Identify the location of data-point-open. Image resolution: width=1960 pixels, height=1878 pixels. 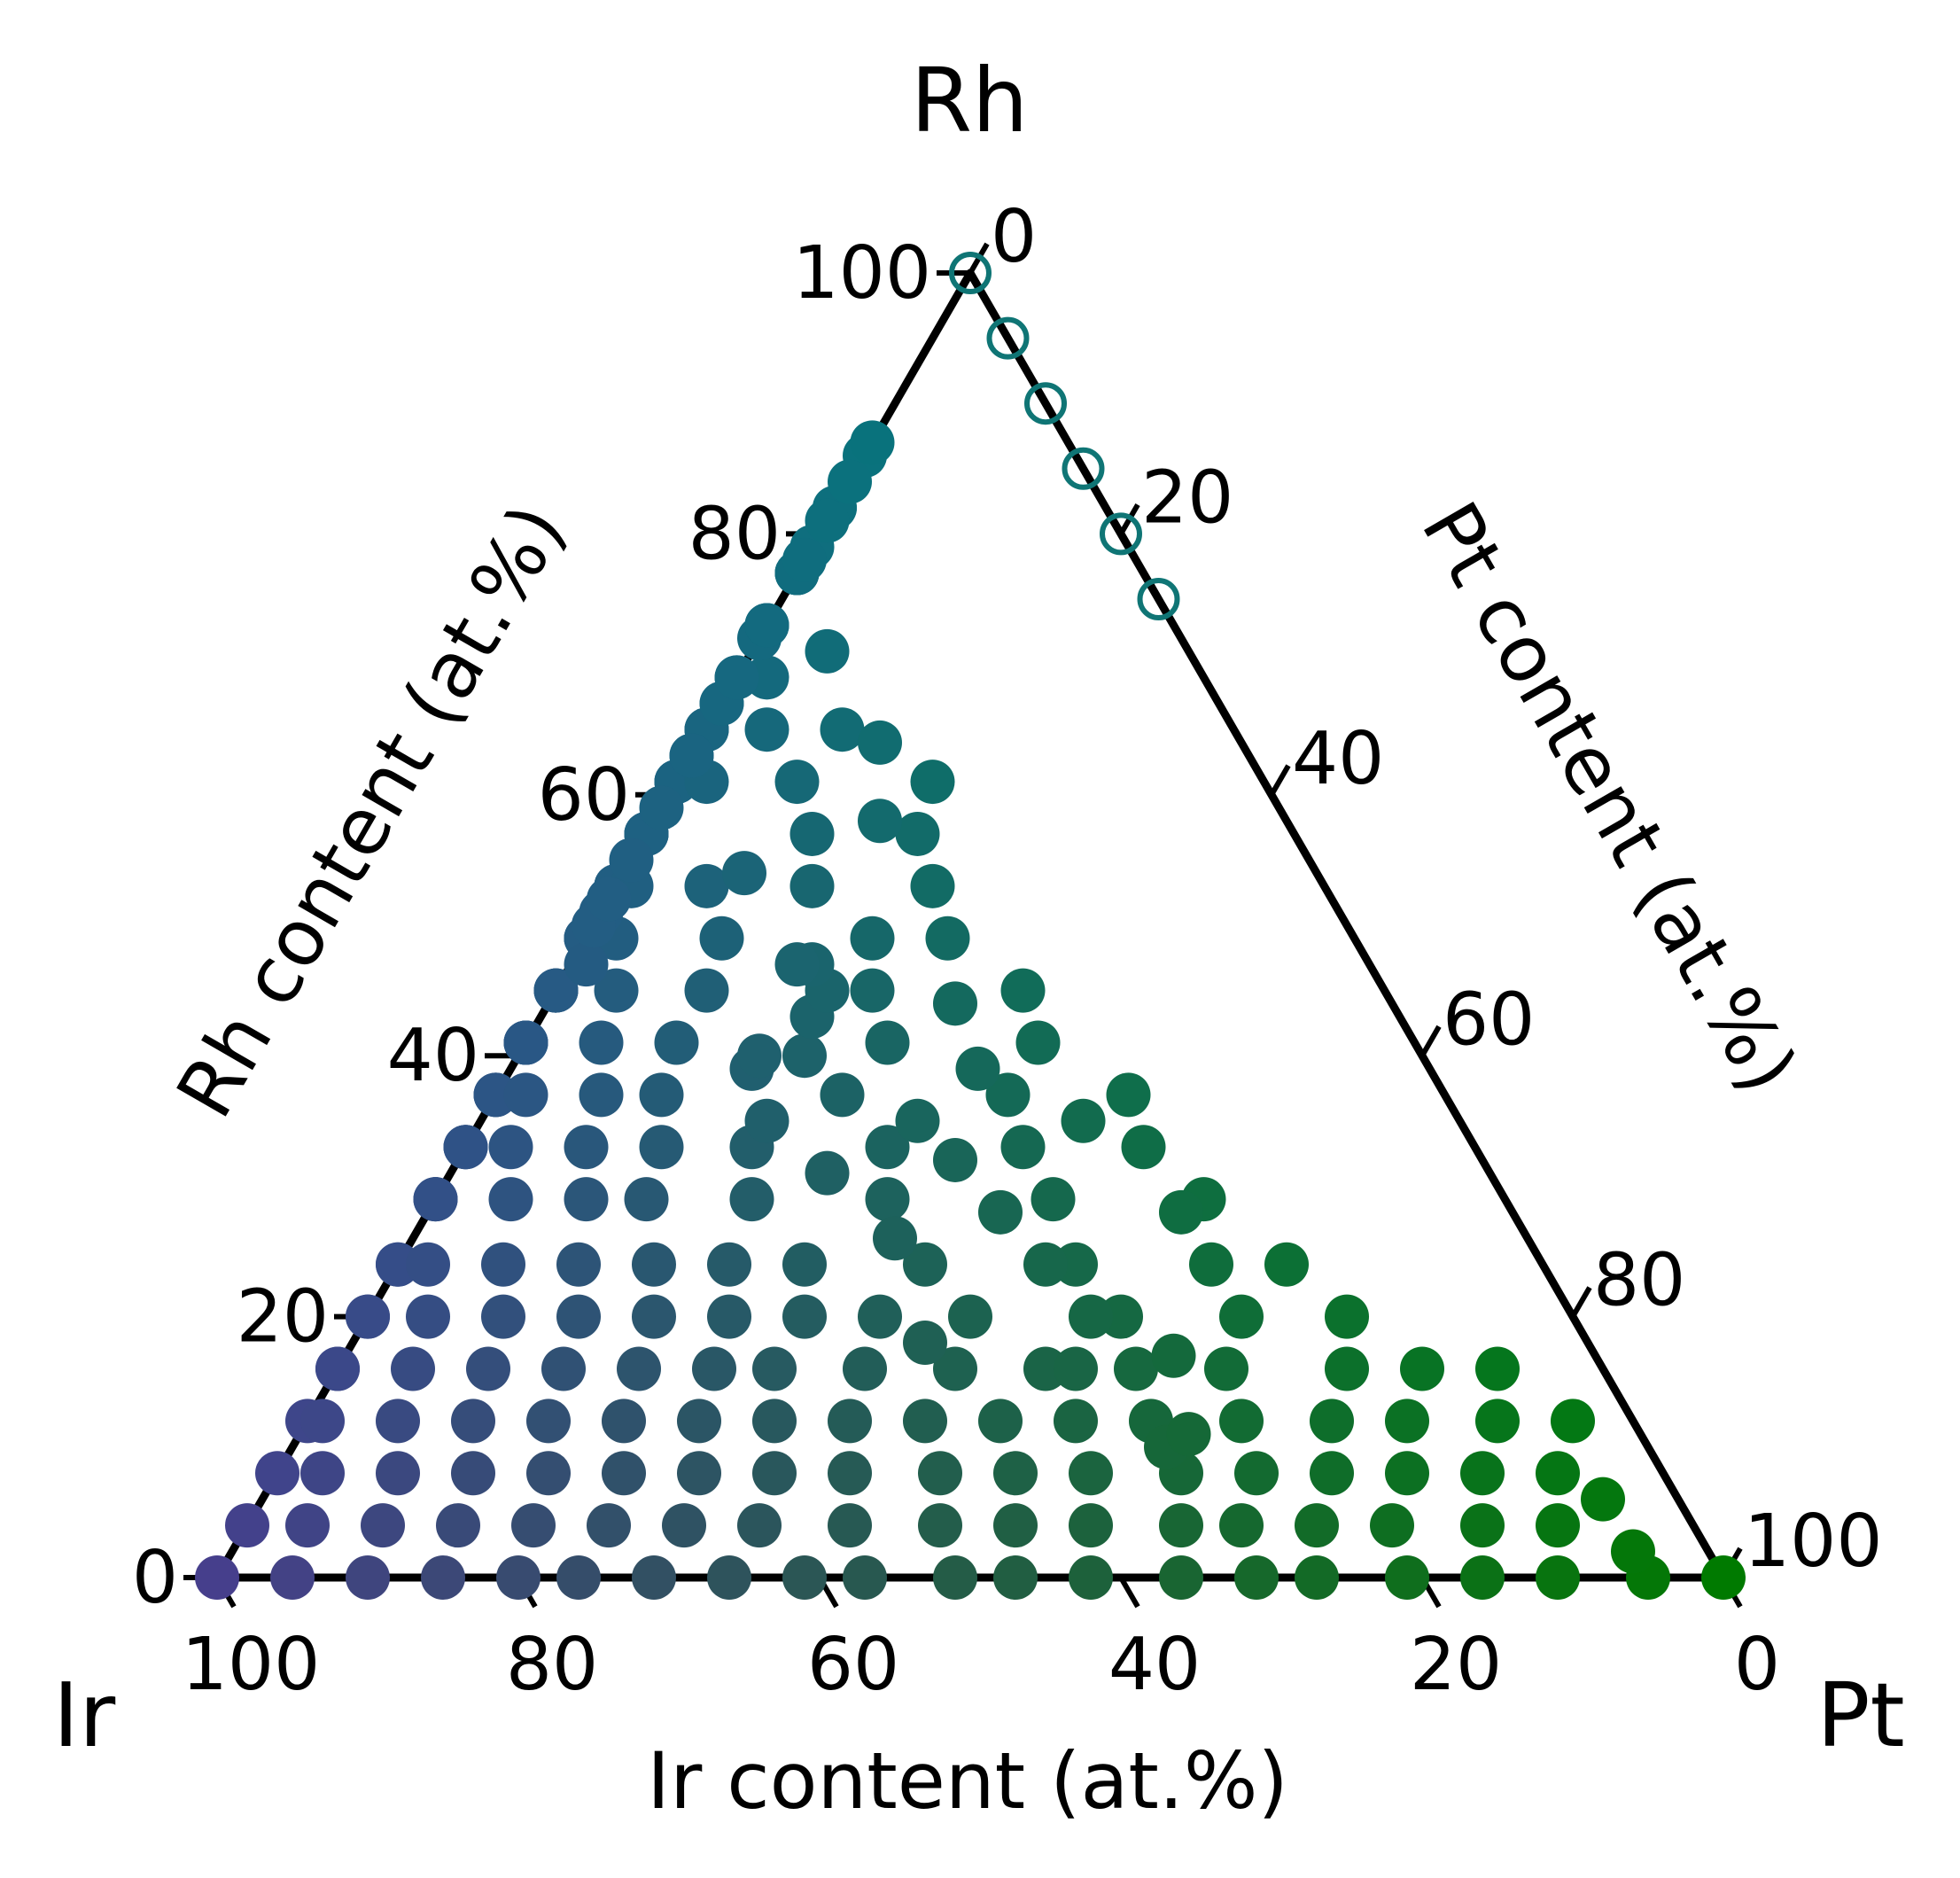
(1121, 534).